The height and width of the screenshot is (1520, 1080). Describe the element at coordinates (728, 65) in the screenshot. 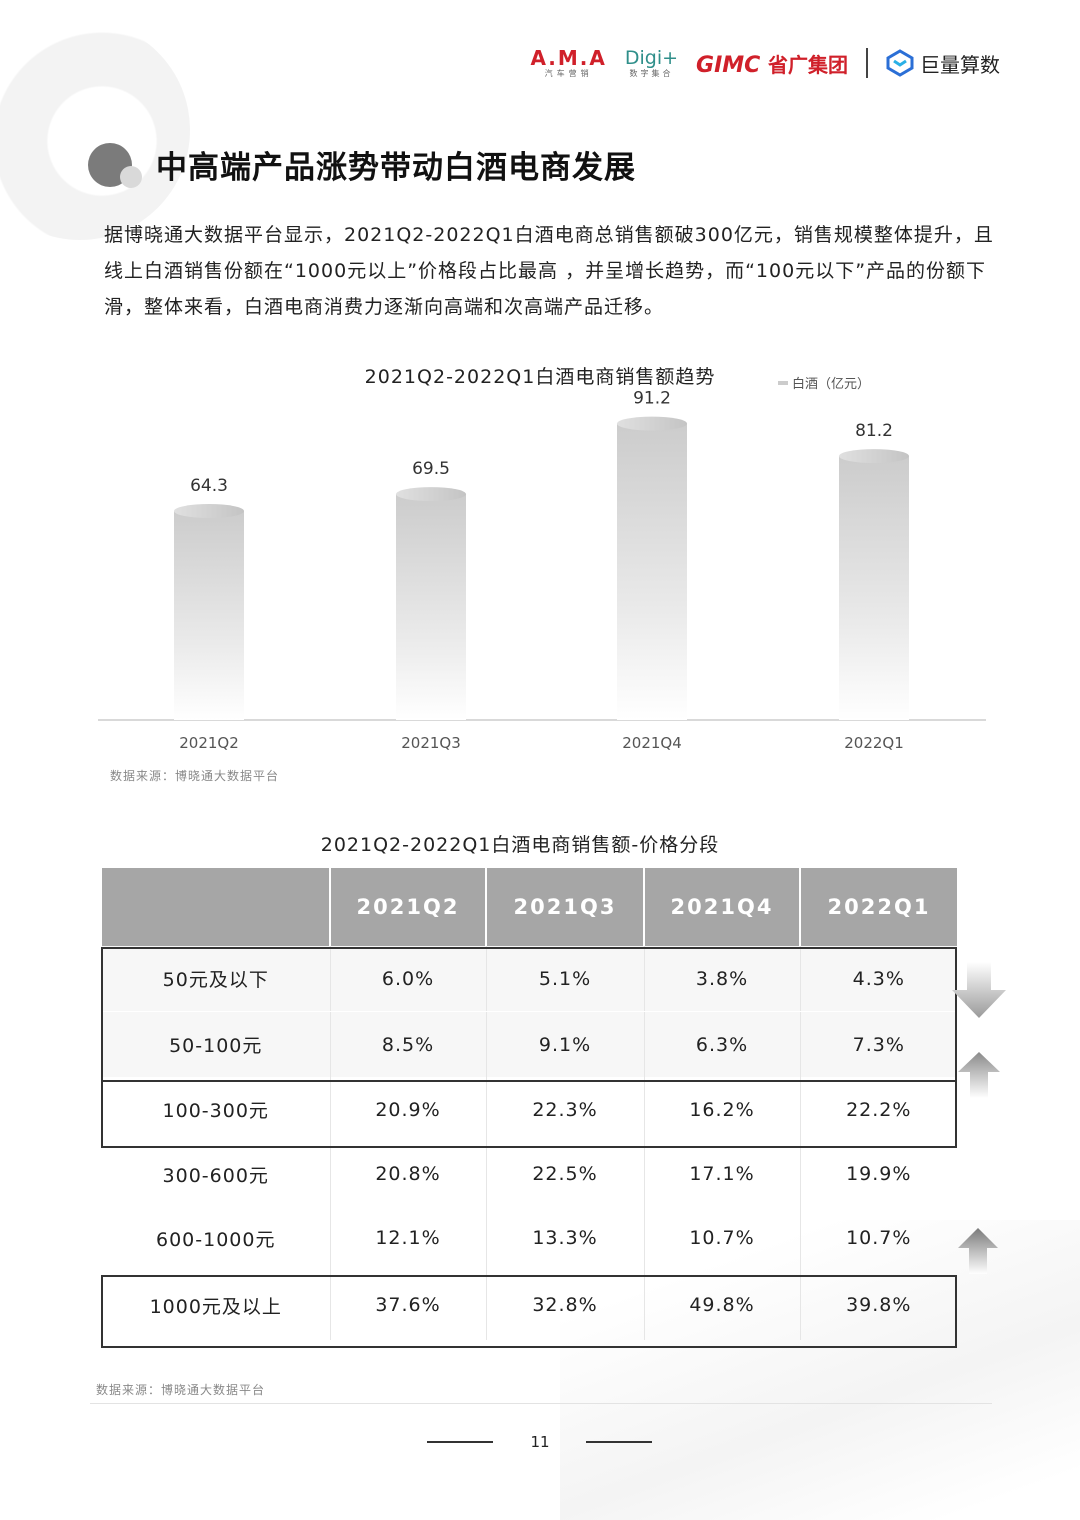

I see `gimc-logo-text: GIMC` at that location.